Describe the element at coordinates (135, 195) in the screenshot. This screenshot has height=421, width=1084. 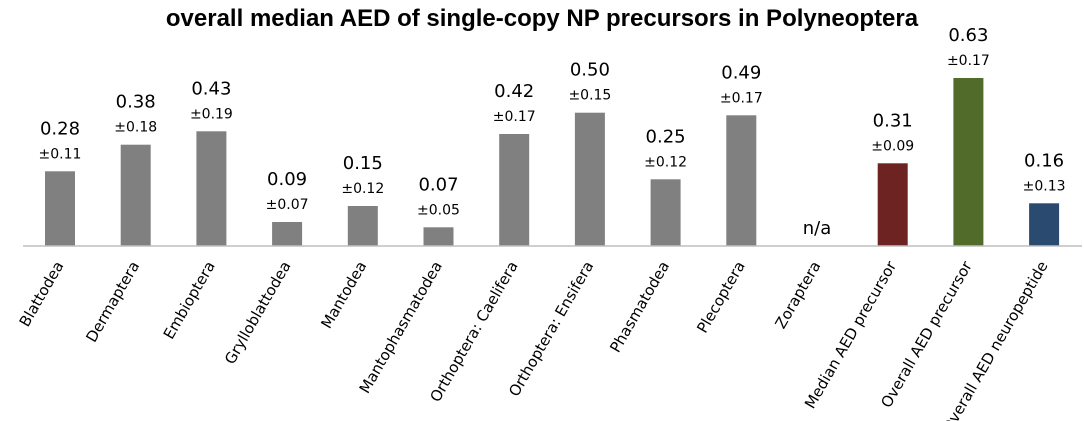
I see `bar-dermaptera` at that location.